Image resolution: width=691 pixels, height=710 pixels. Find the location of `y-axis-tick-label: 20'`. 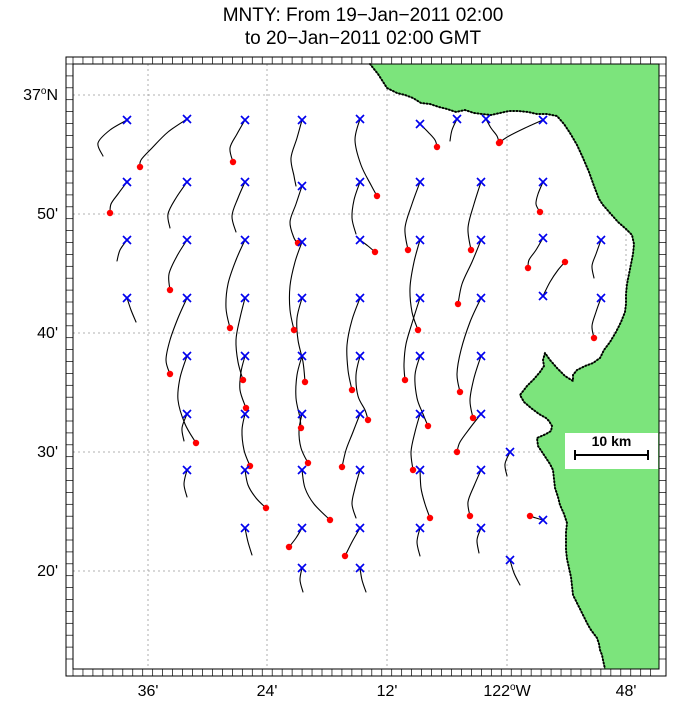

y-axis-tick-label: 20' is located at coordinates (47, 571).